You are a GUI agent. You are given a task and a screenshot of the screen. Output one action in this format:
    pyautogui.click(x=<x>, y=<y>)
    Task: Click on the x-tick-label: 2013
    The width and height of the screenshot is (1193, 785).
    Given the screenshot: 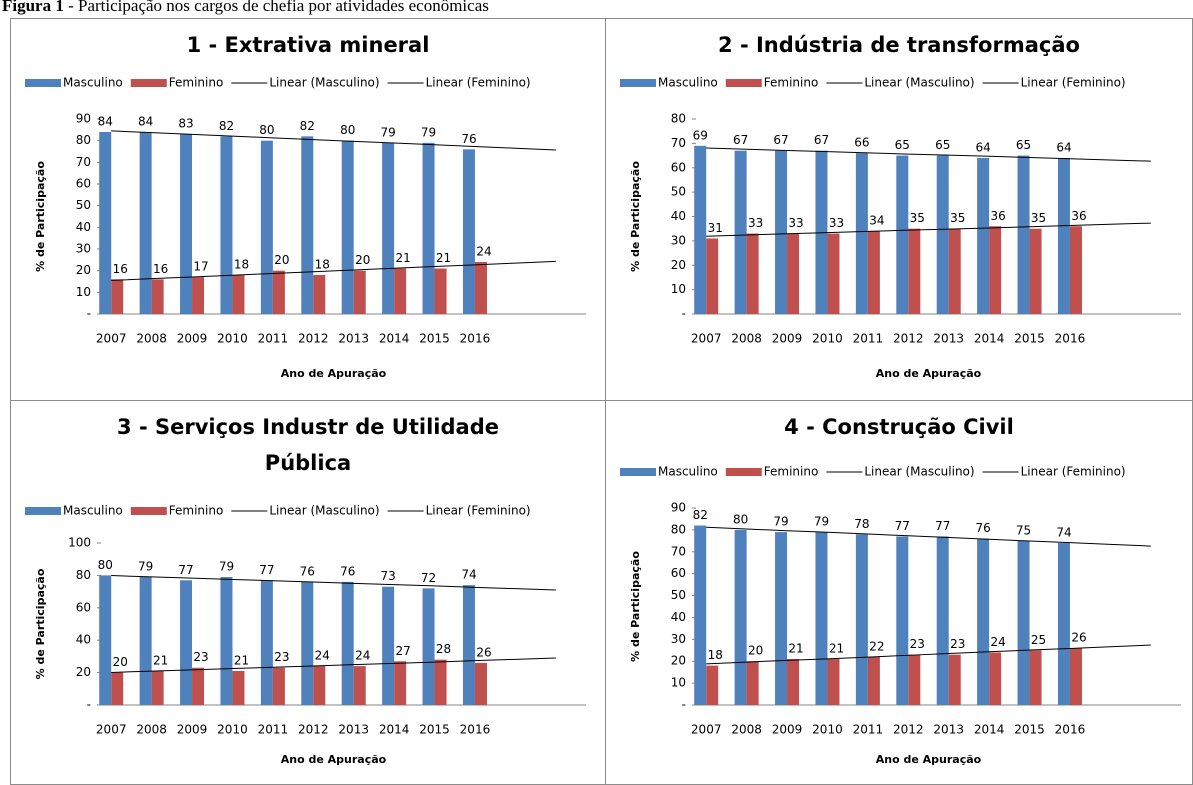 What is the action you would take?
    pyautogui.click(x=353, y=339)
    